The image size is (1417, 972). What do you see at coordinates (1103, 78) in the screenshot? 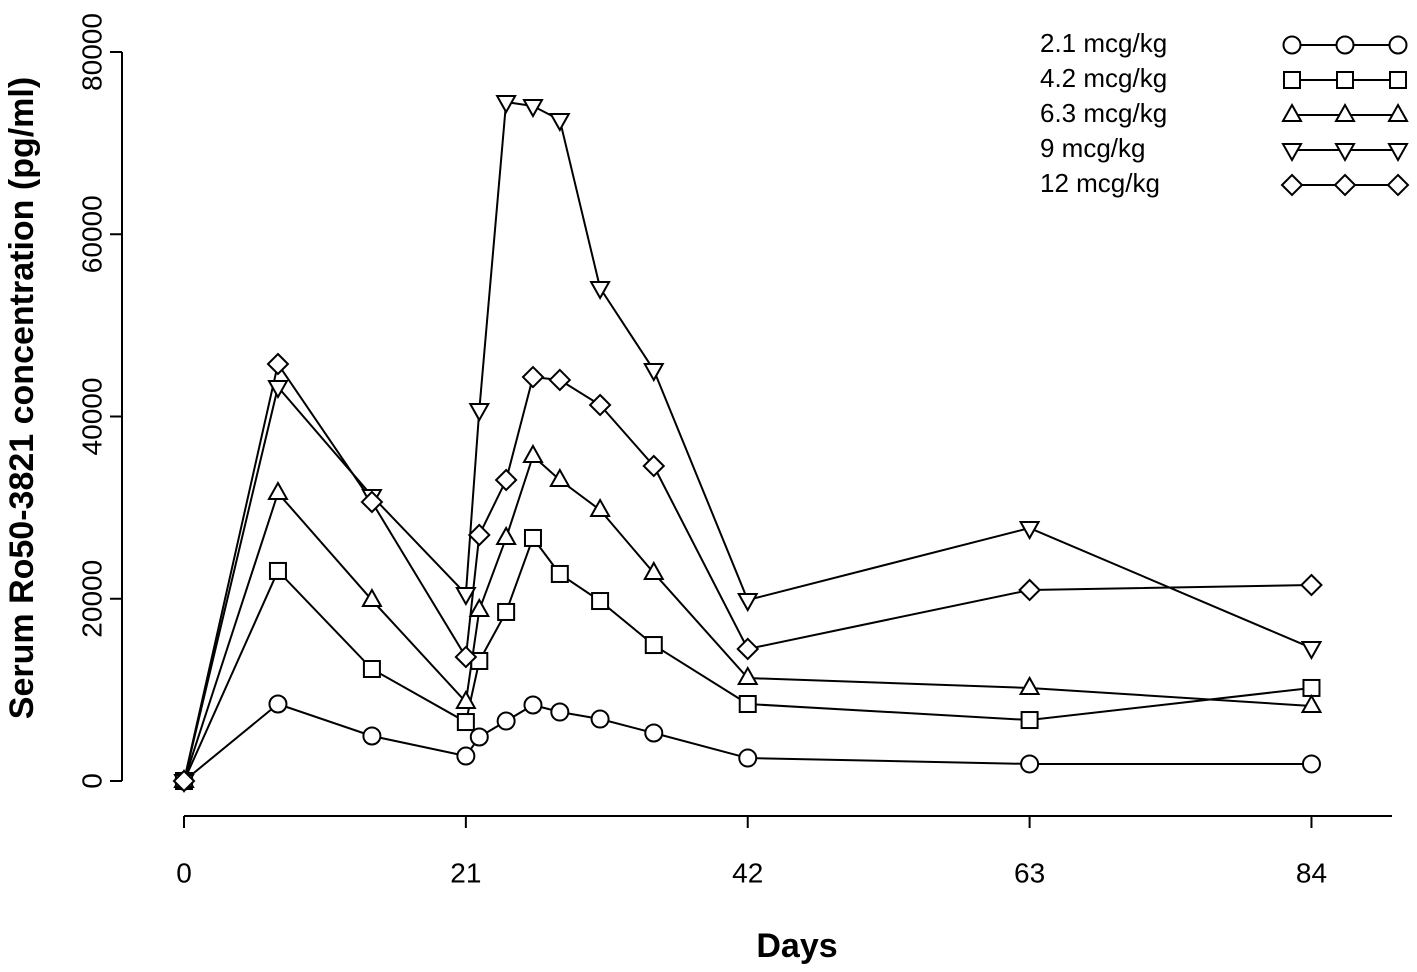
I see `legend-label: 4.2 mcg/kg` at bounding box center [1103, 78].